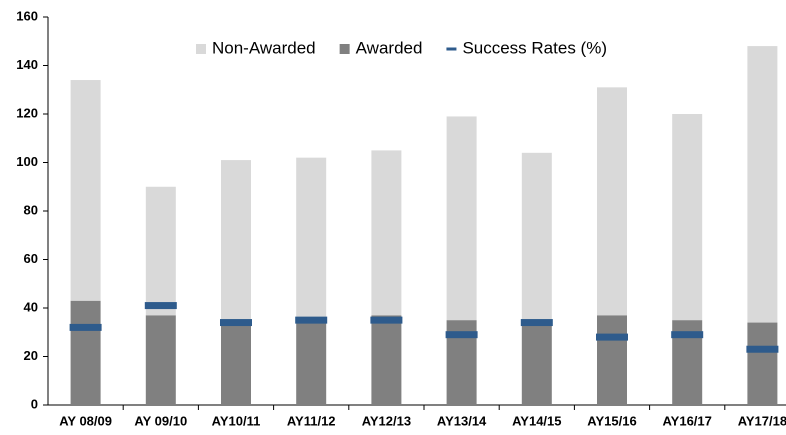 Image resolution: width=786 pixels, height=435 pixels. I want to click on legend-label: Success Rates (%), so click(534, 47).